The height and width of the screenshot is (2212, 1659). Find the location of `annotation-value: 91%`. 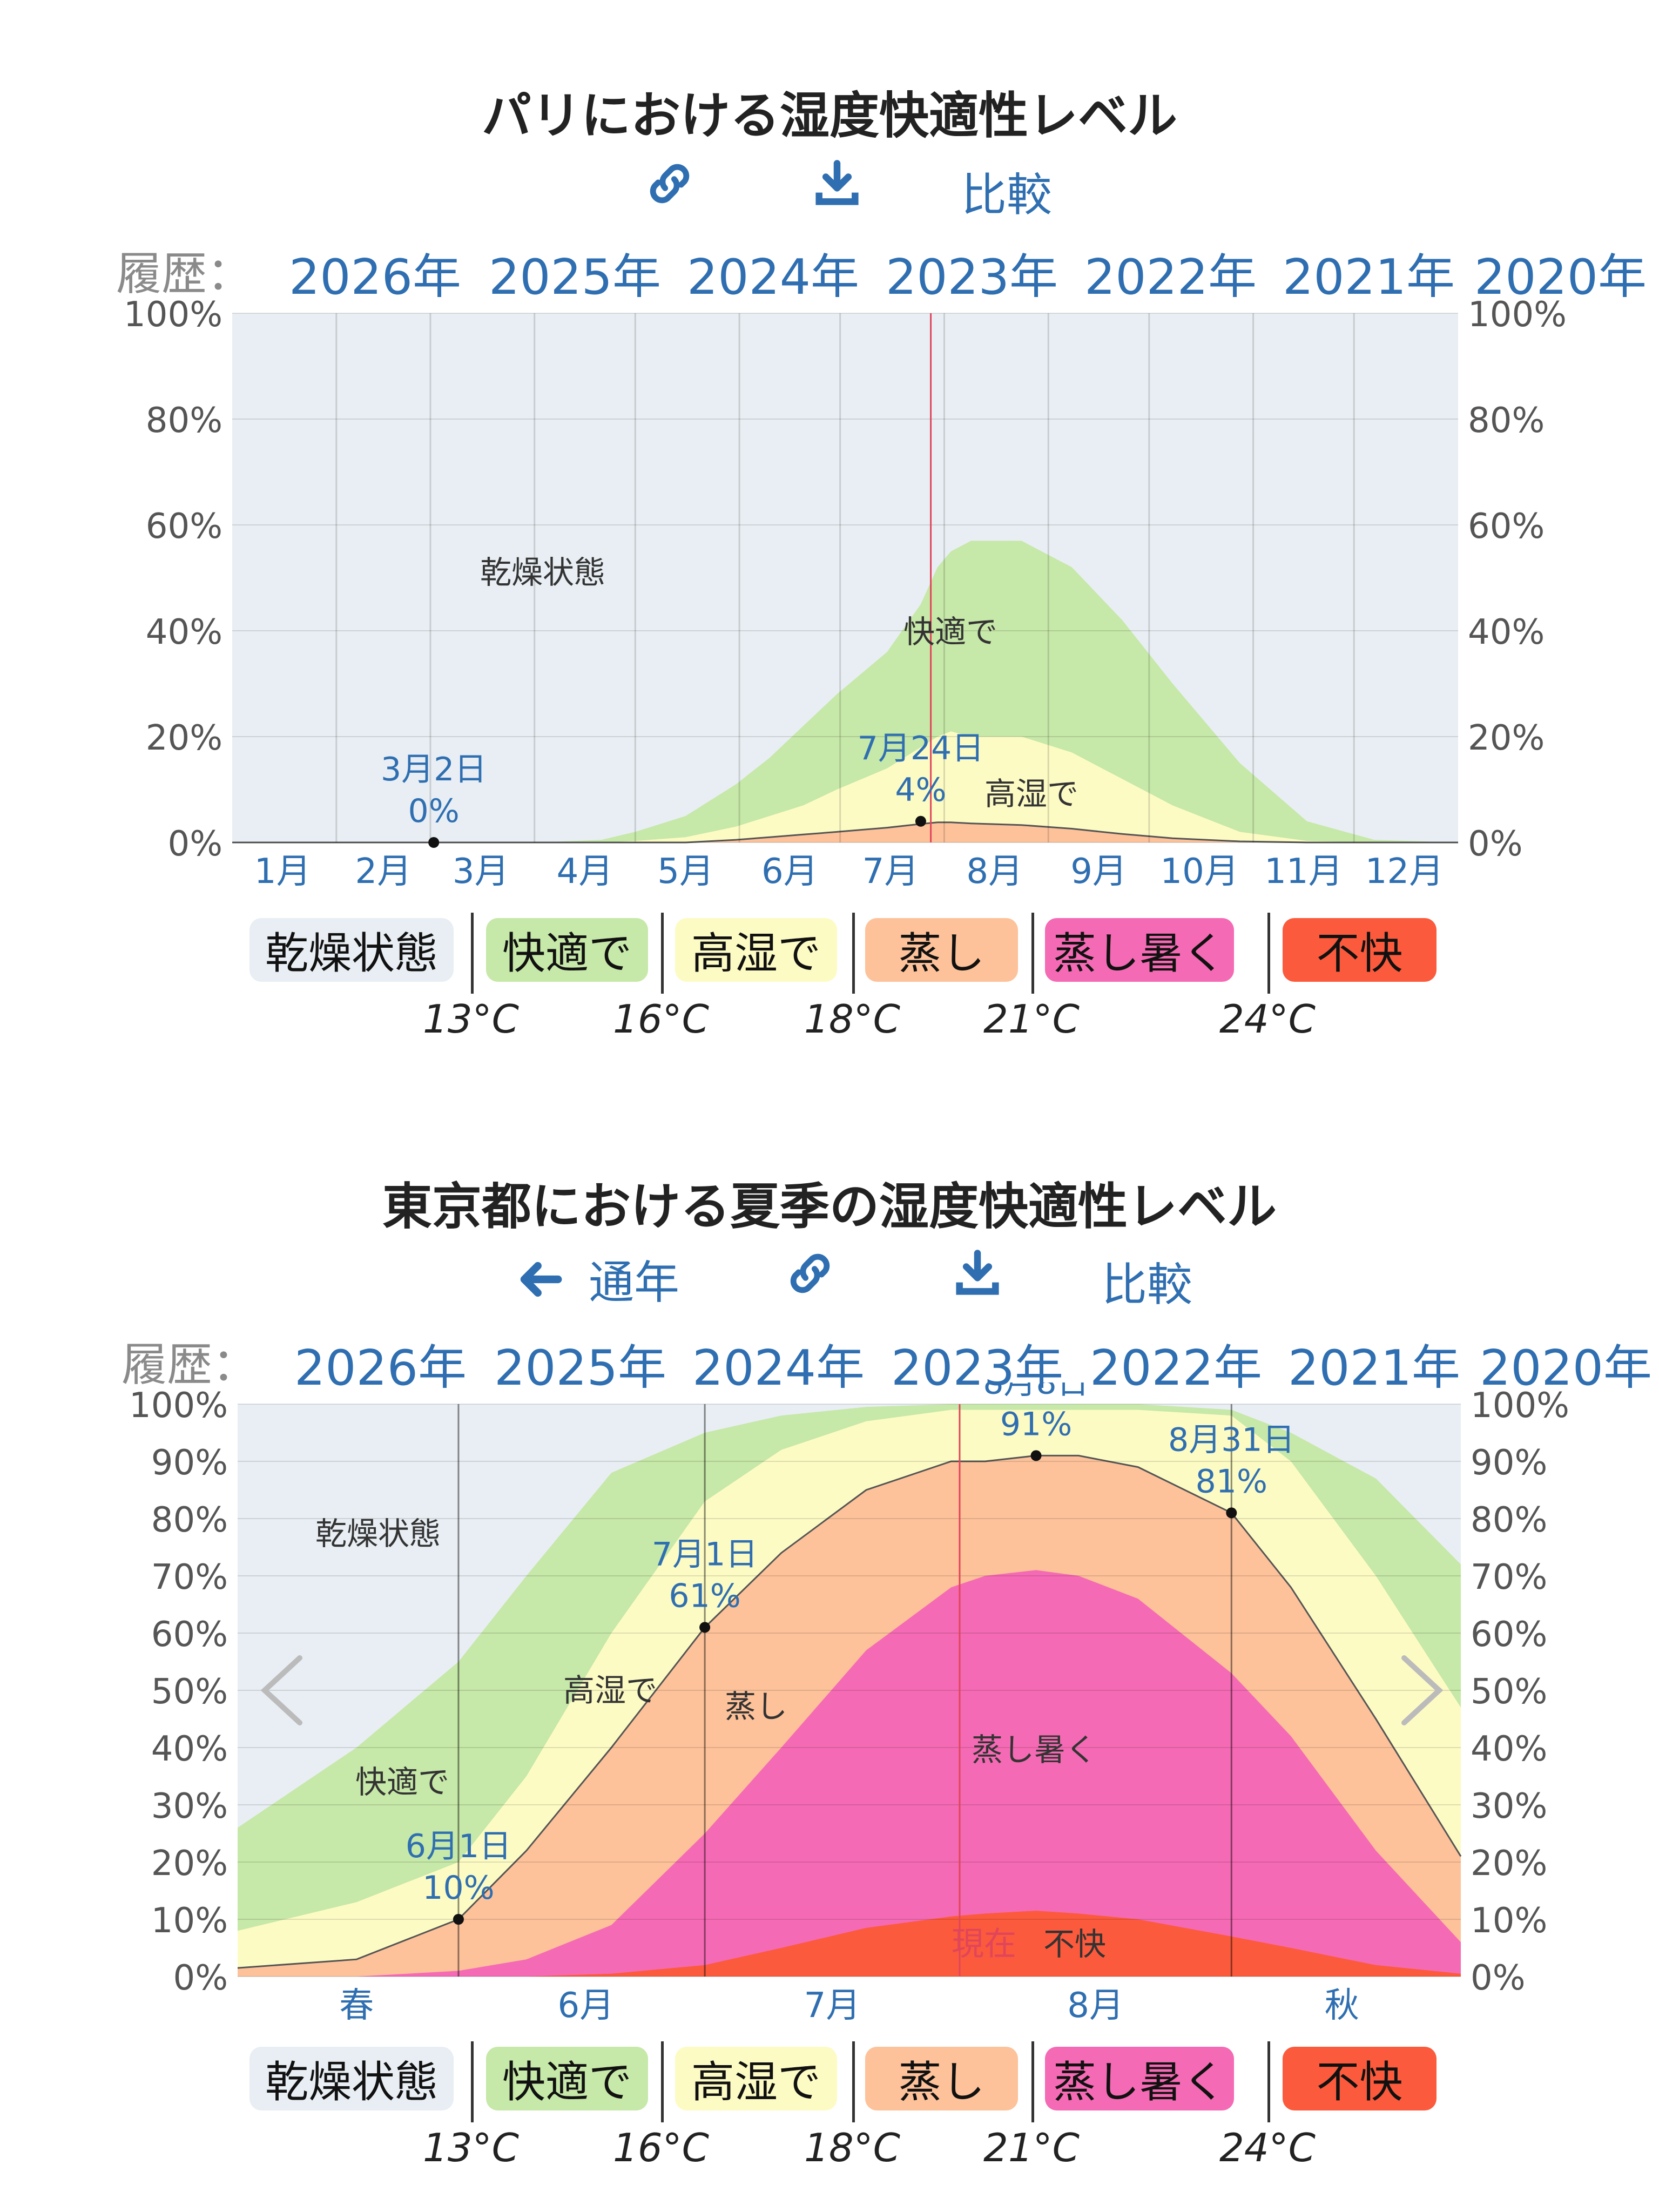

annotation-value: 91% is located at coordinates (1036, 1424).